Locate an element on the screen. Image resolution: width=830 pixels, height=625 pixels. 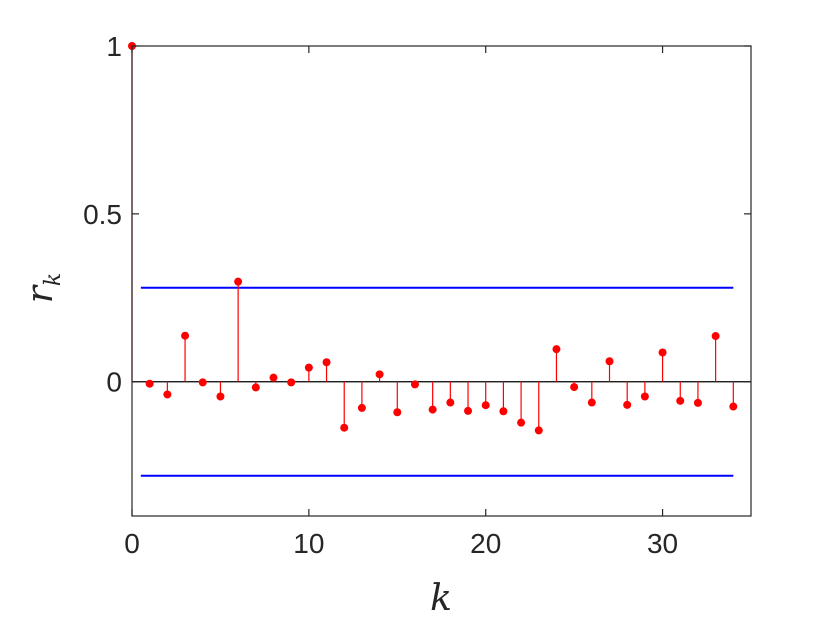
y-axis-label: rk is located at coordinates (43, 288).